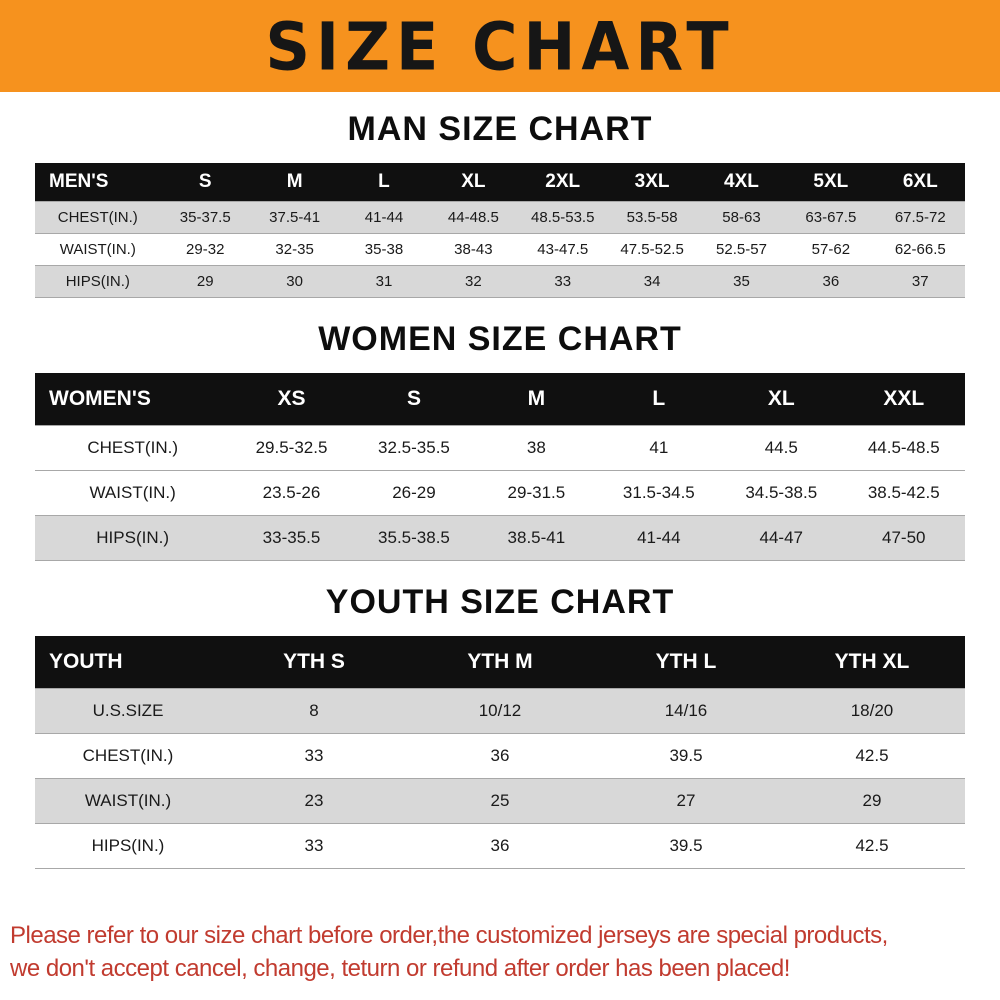 This screenshot has height=1000, width=1000. What do you see at coordinates (128, 710) in the screenshot?
I see `row-label: U.S.SIZE` at bounding box center [128, 710].